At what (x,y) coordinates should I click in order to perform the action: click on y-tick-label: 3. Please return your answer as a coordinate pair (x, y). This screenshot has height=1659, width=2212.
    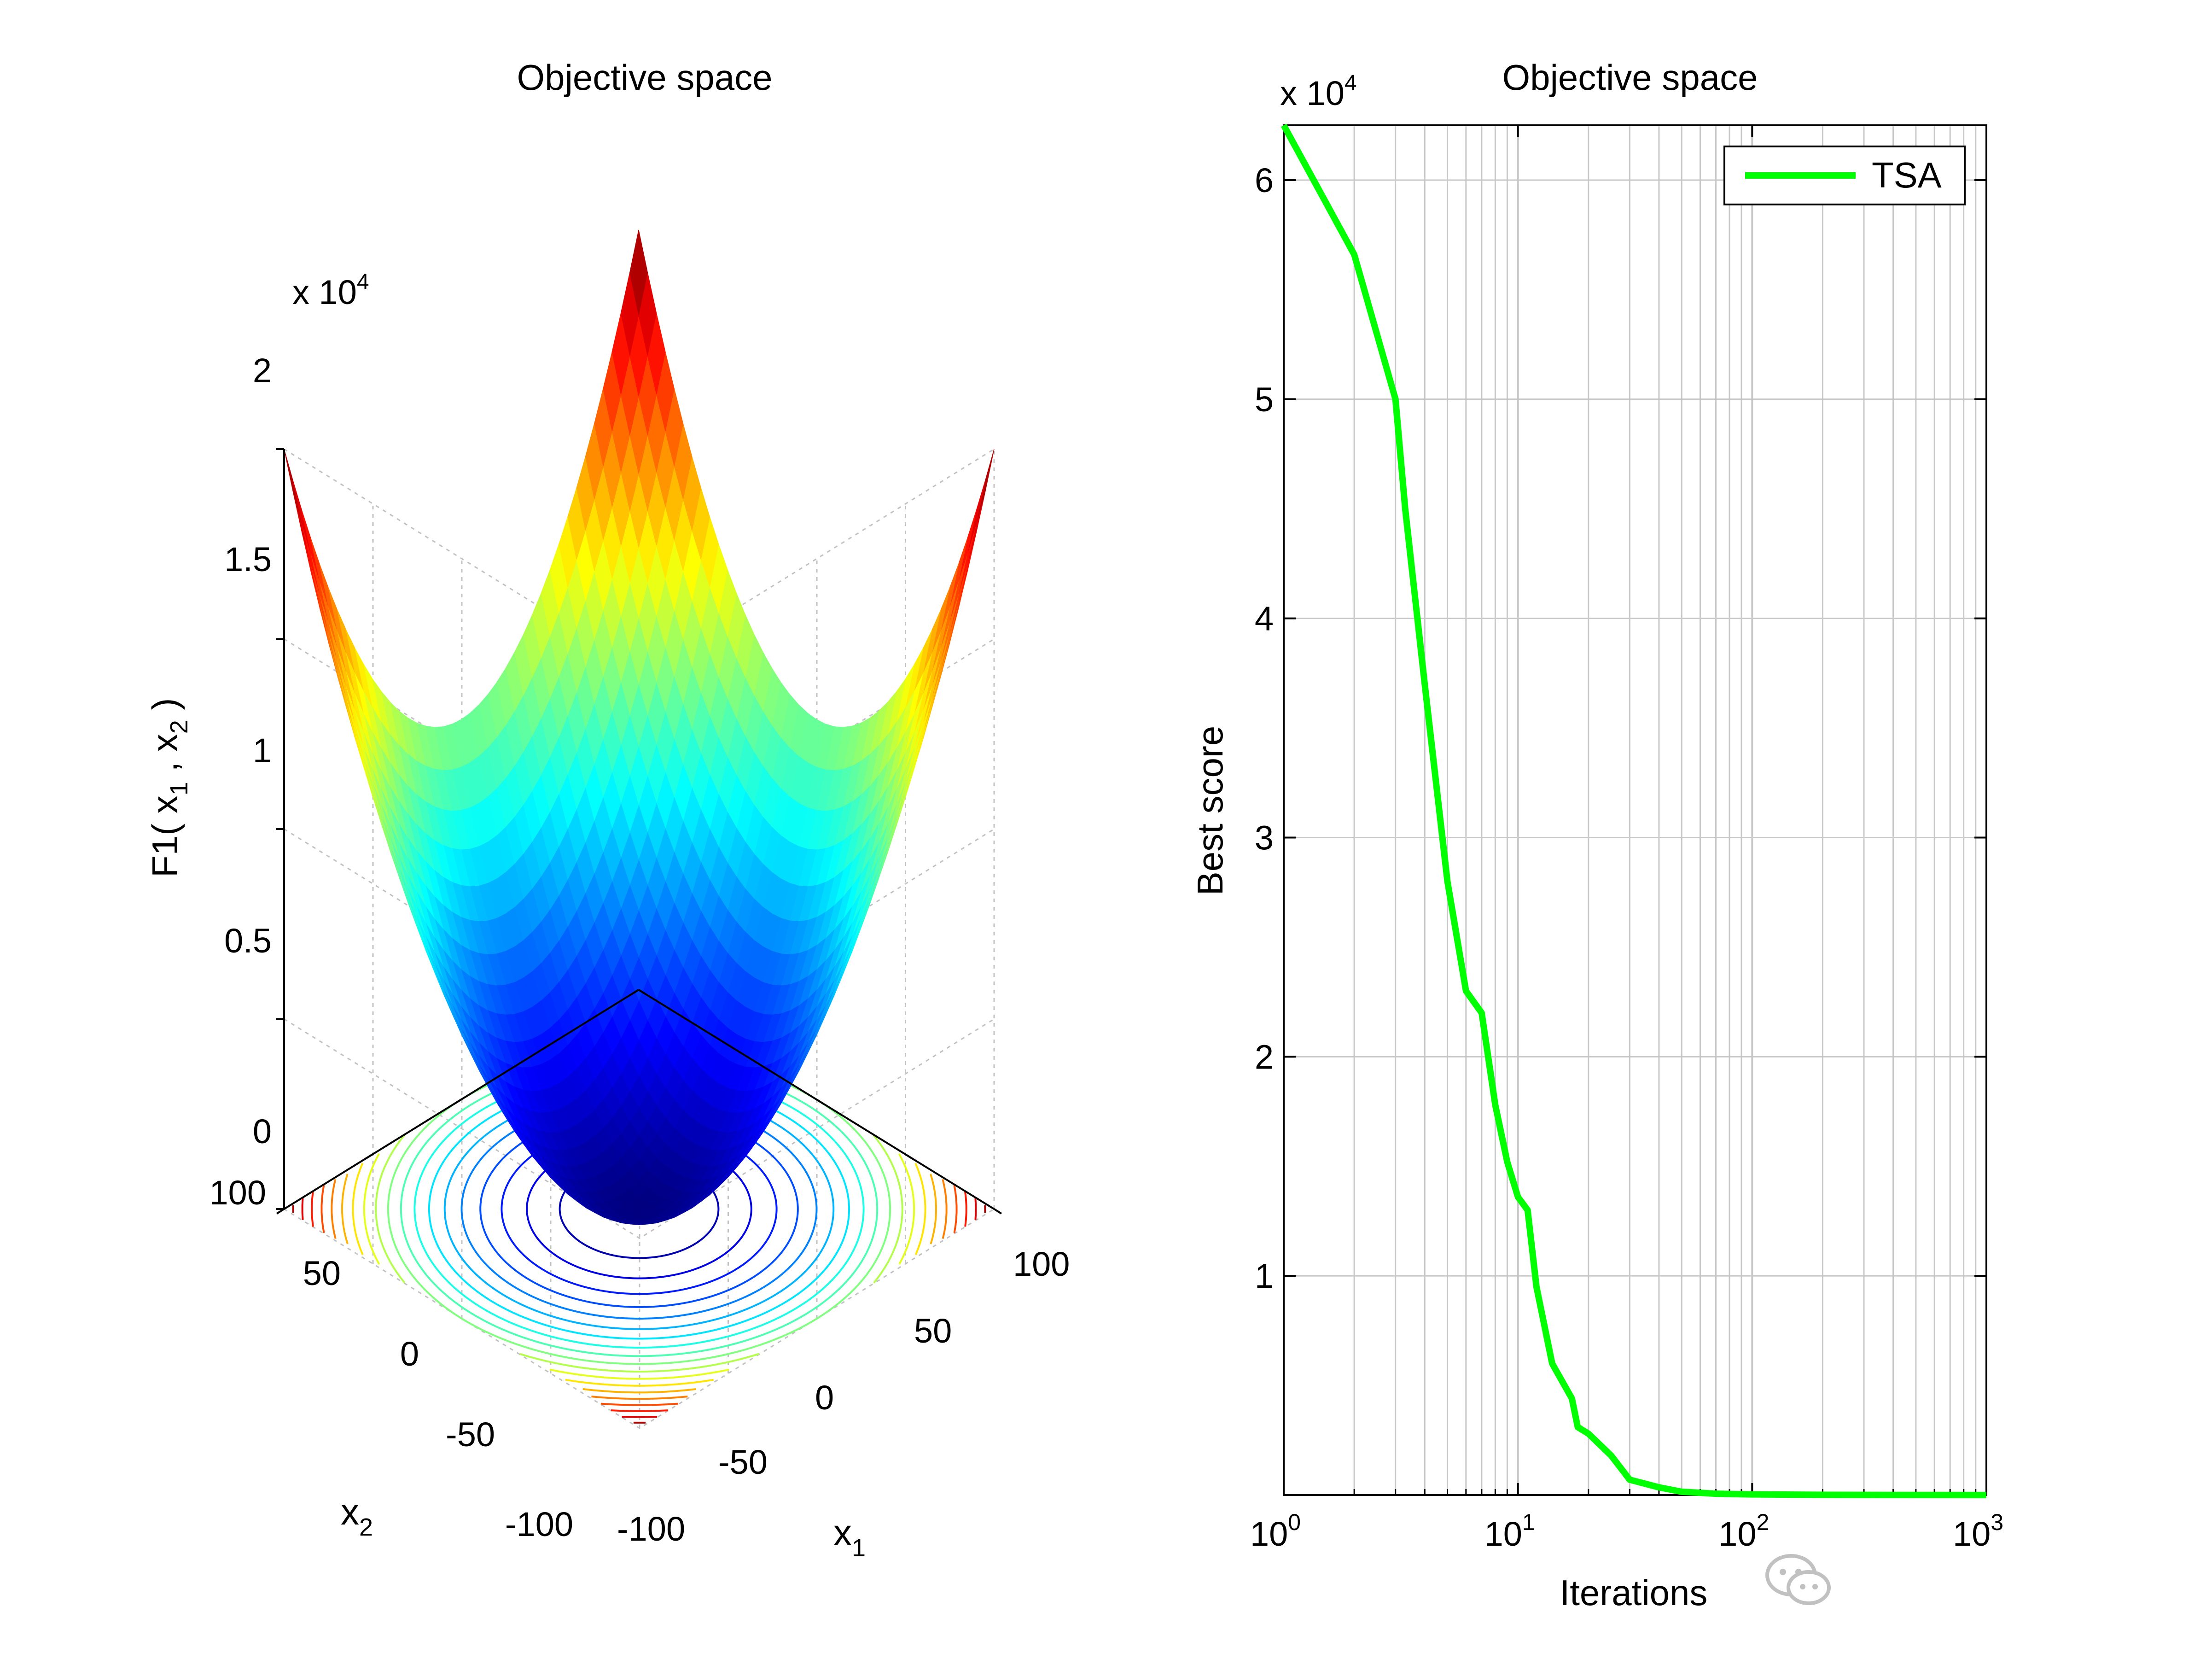
    Looking at the image, I should click on (1264, 837).